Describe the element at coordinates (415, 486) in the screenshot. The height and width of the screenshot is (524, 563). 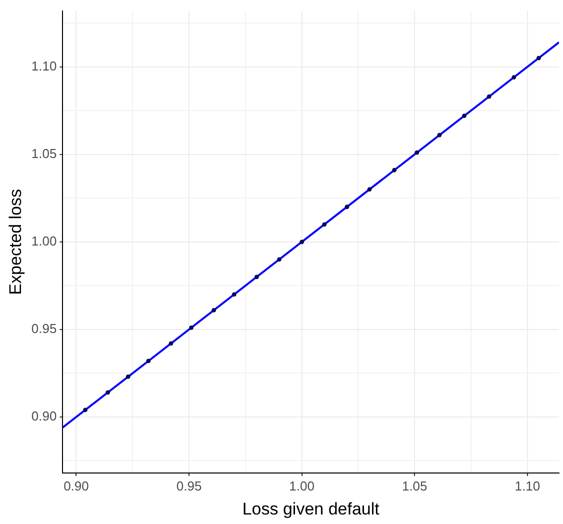
I see `x-tick-label: 1.05` at that location.